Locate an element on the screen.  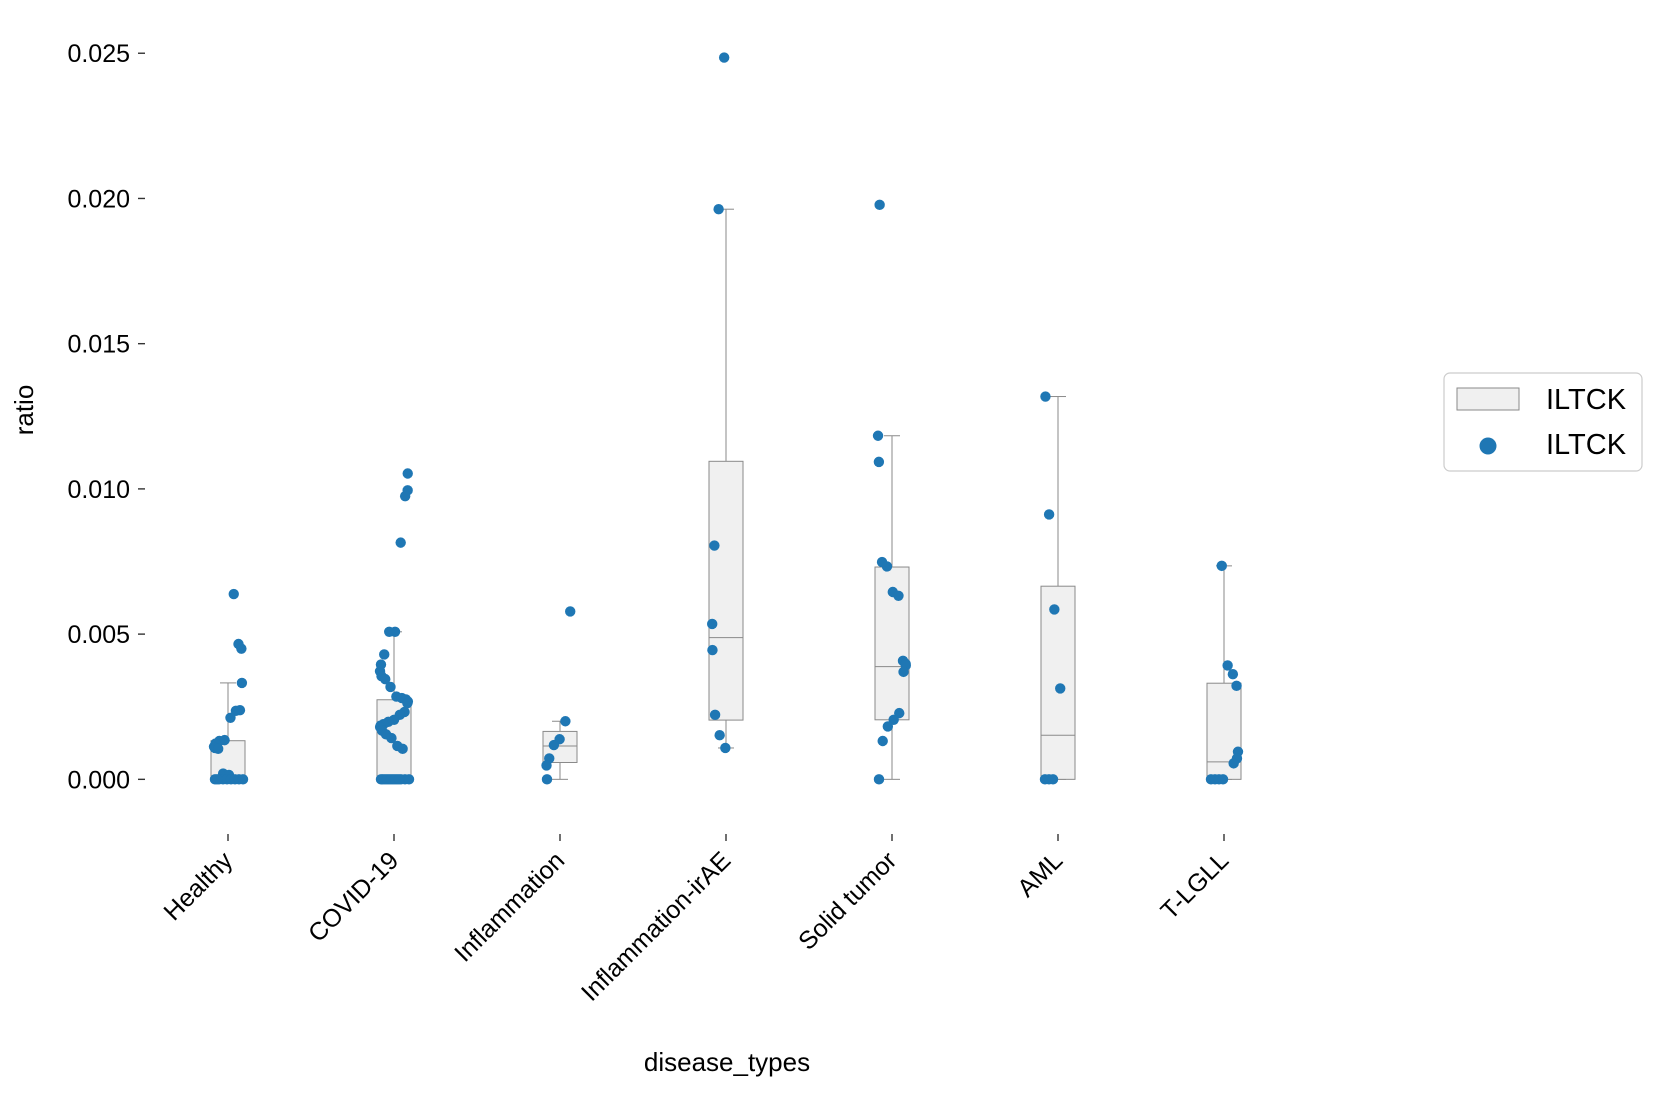
box-inflammation is located at coordinates (560, 750).